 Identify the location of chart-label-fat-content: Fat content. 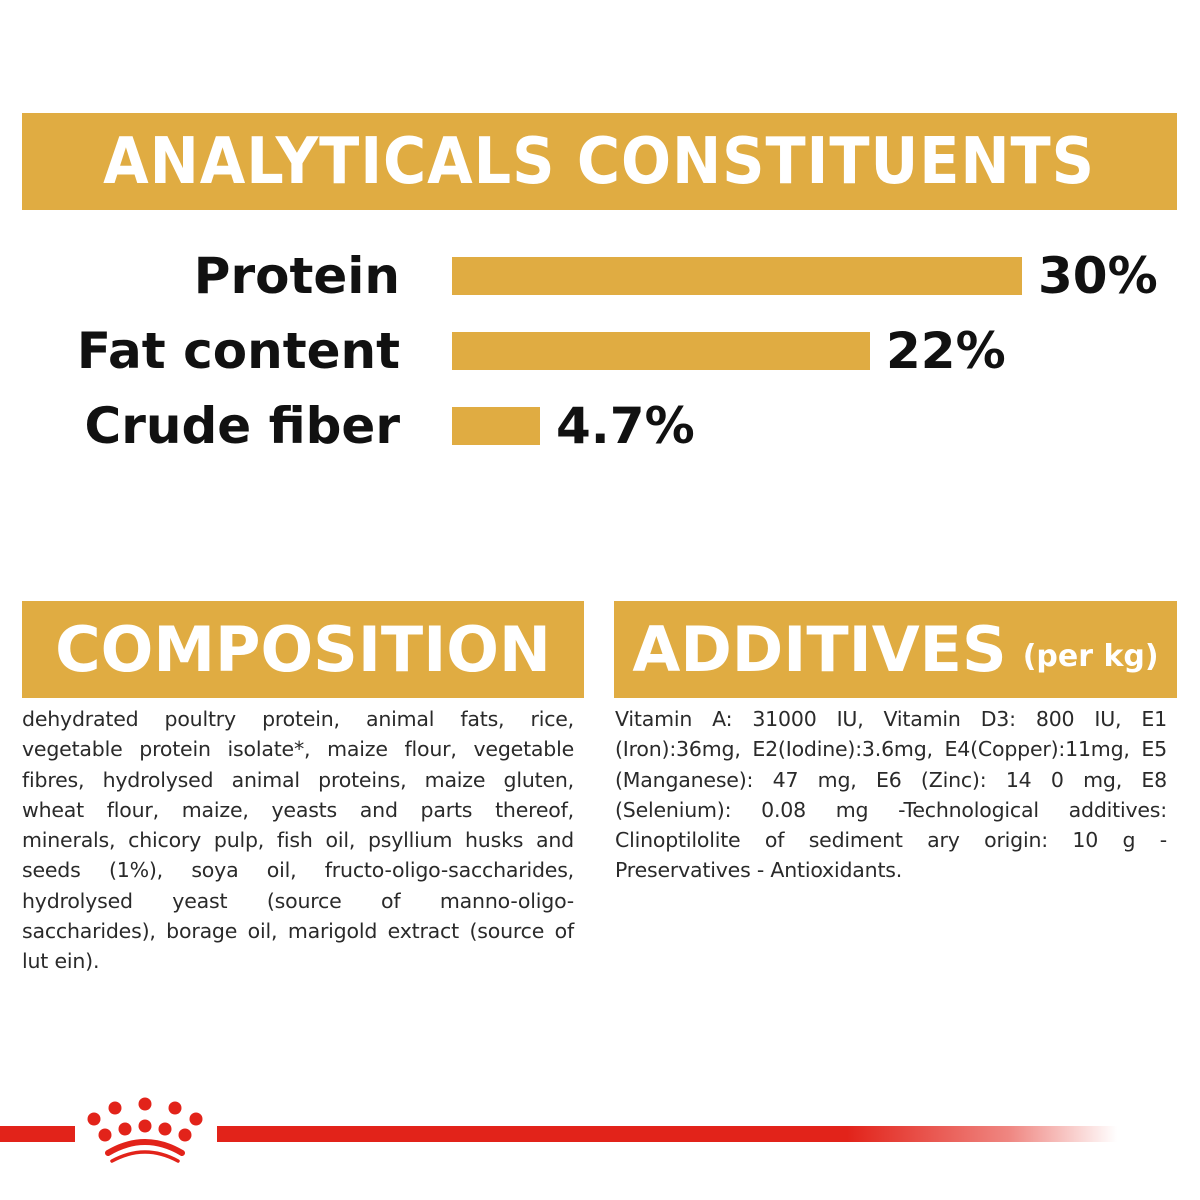
(238, 351).